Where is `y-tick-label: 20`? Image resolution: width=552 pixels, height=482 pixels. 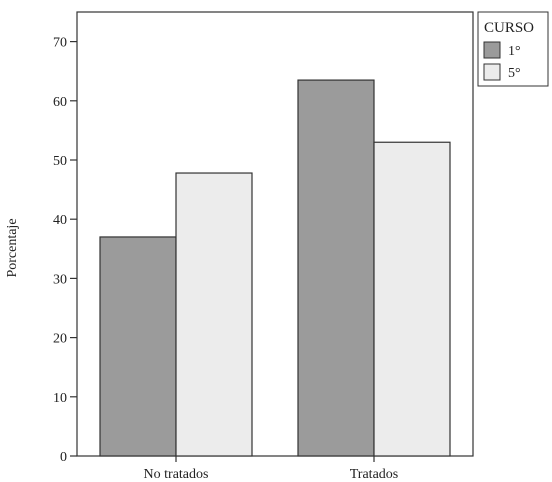 y-tick-label: 20 is located at coordinates (60, 339).